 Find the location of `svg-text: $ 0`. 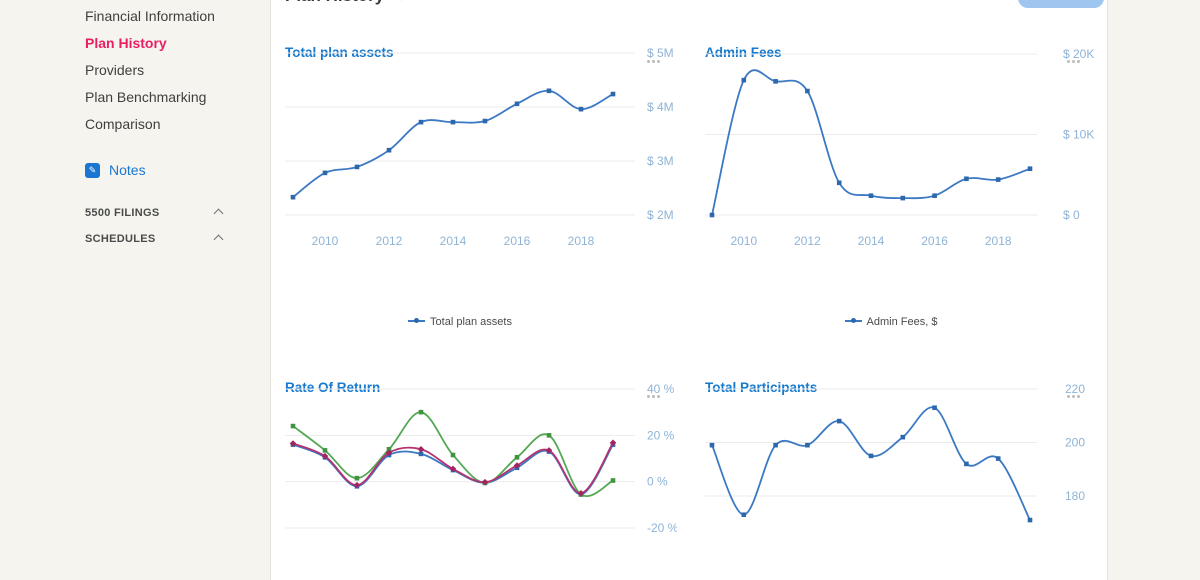

svg-text: $ 0 is located at coordinates (1071, 215).